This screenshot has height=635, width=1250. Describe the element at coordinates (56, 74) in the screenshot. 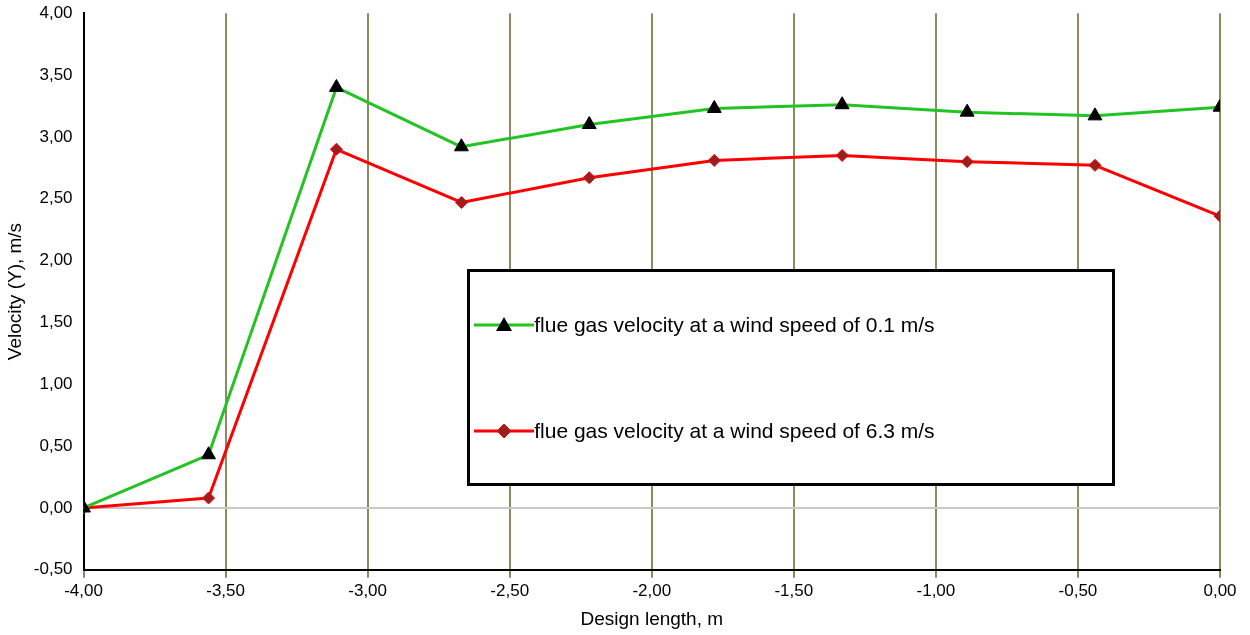

I see `y-tick-label: 3,50` at that location.